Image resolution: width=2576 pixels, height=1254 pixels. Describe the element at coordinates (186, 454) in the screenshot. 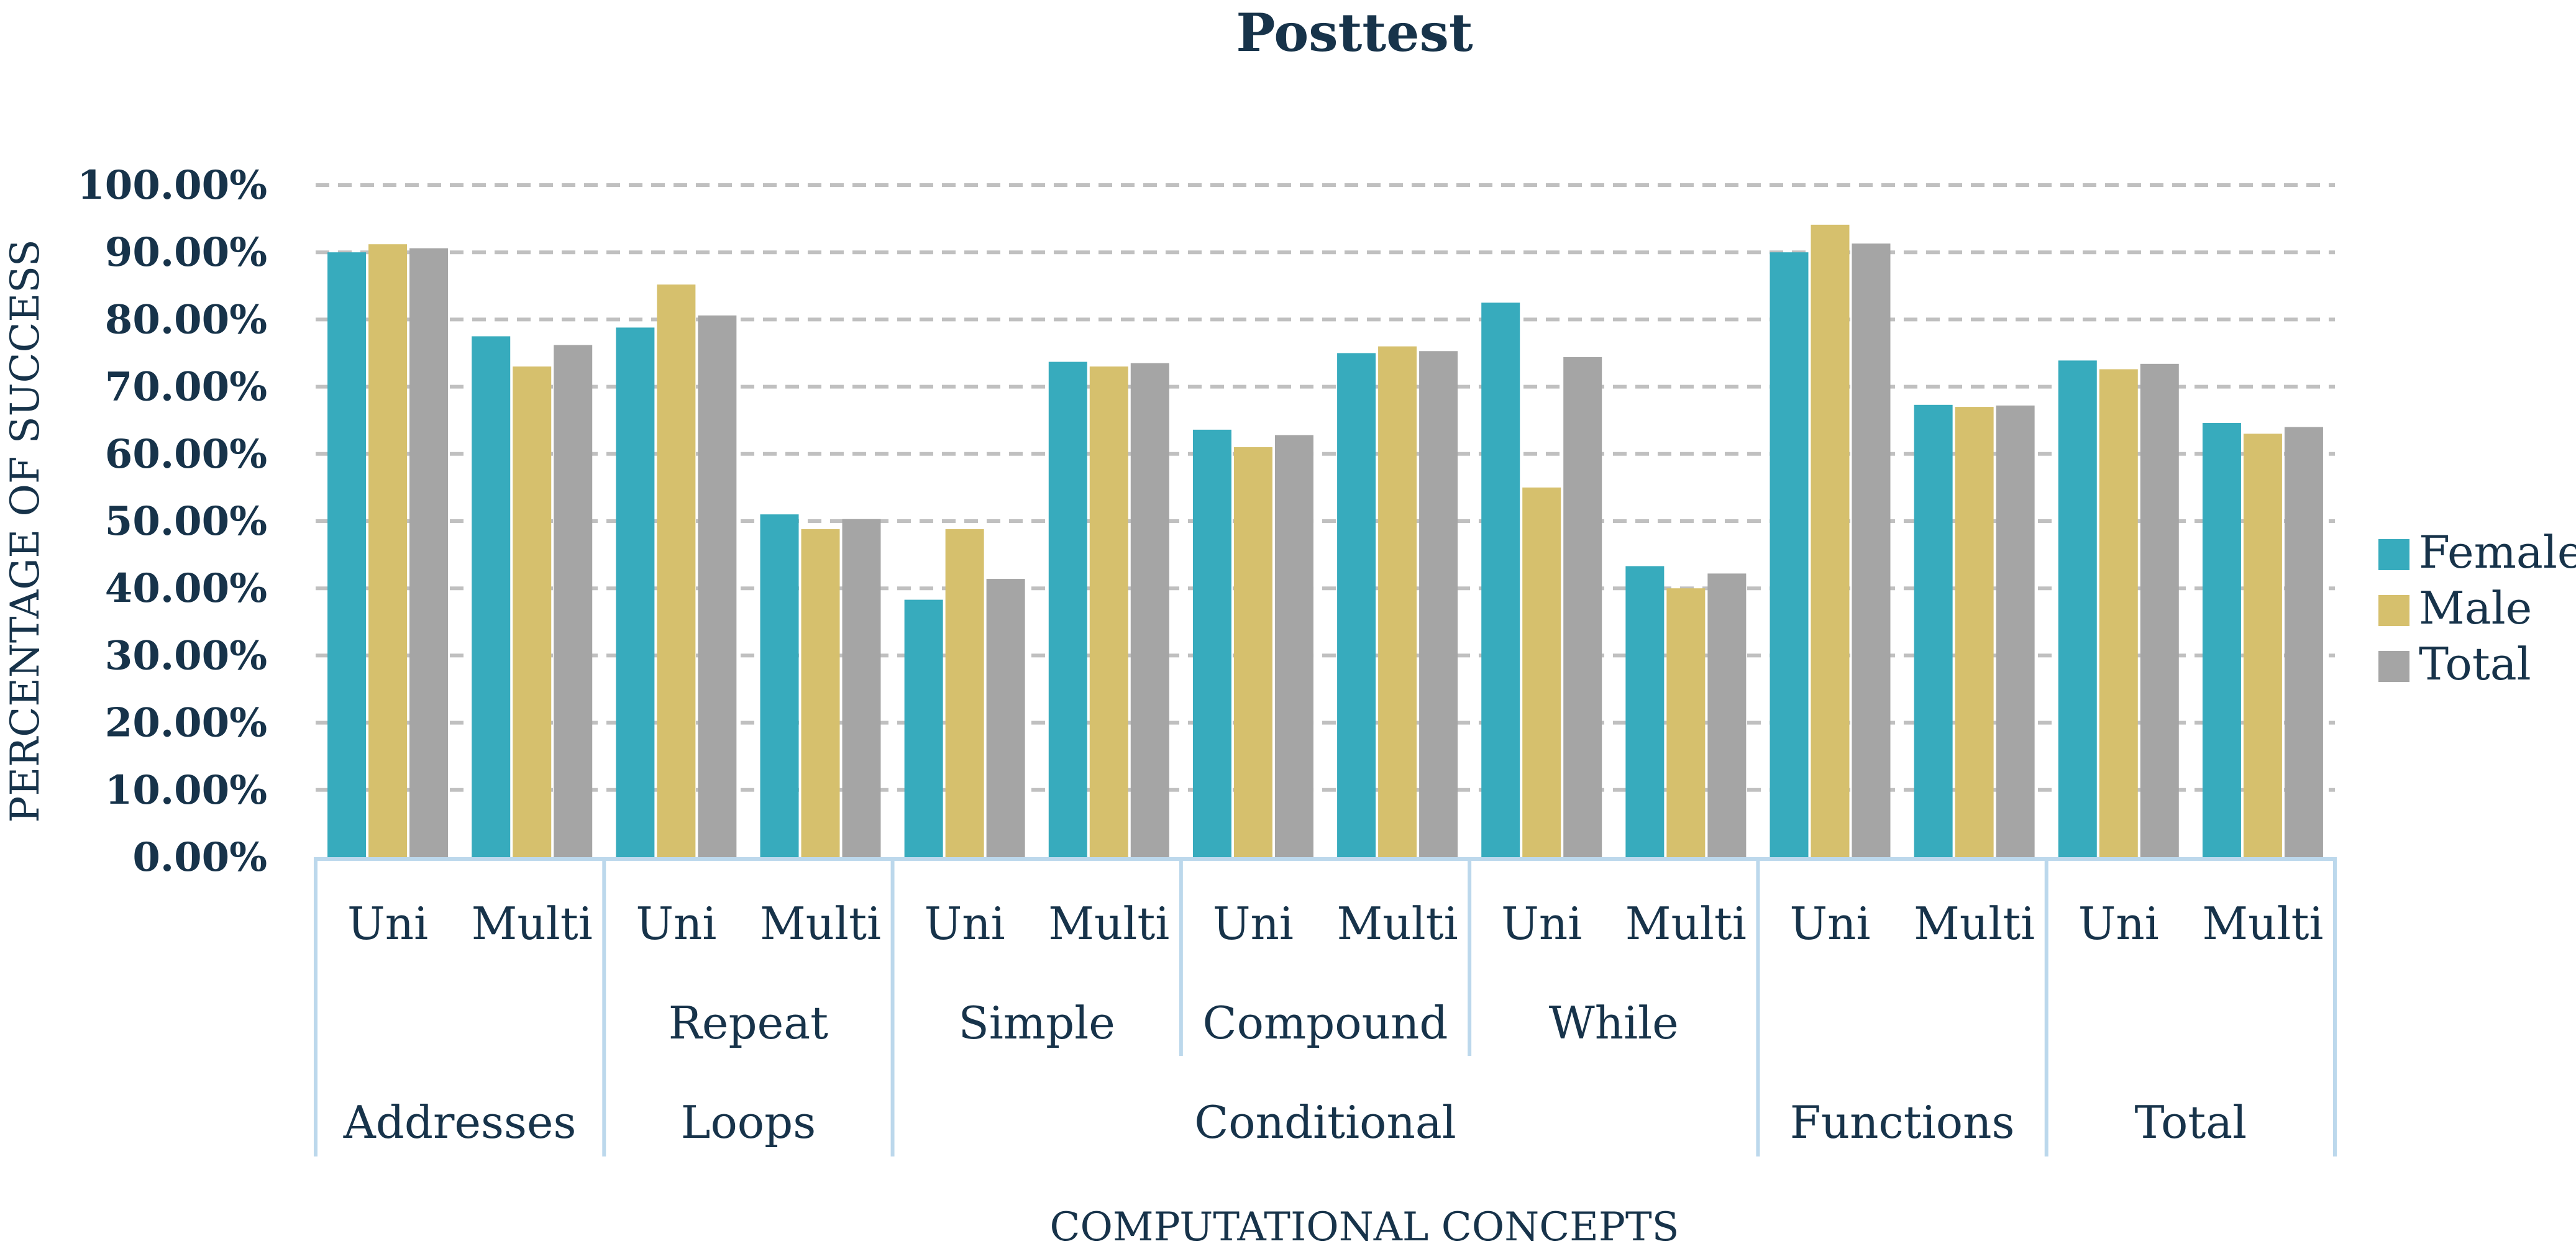

I see `y-tick-label: 60.00%` at that location.